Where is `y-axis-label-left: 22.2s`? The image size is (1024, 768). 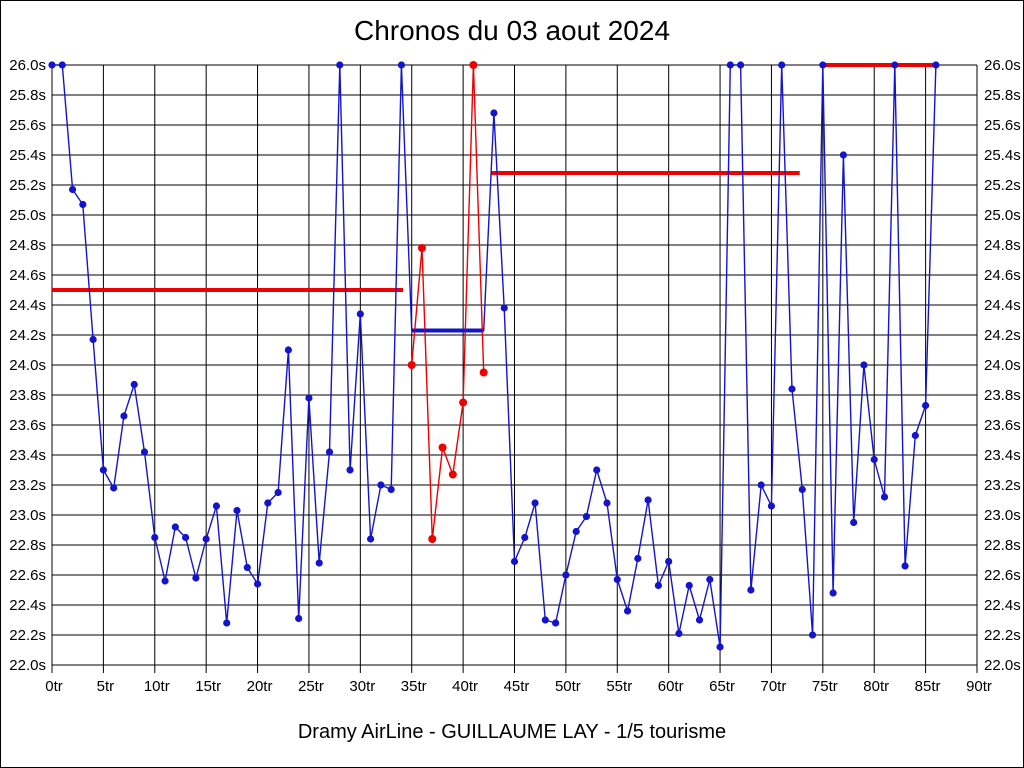
y-axis-label-left: 22.2s is located at coordinates (27, 635).